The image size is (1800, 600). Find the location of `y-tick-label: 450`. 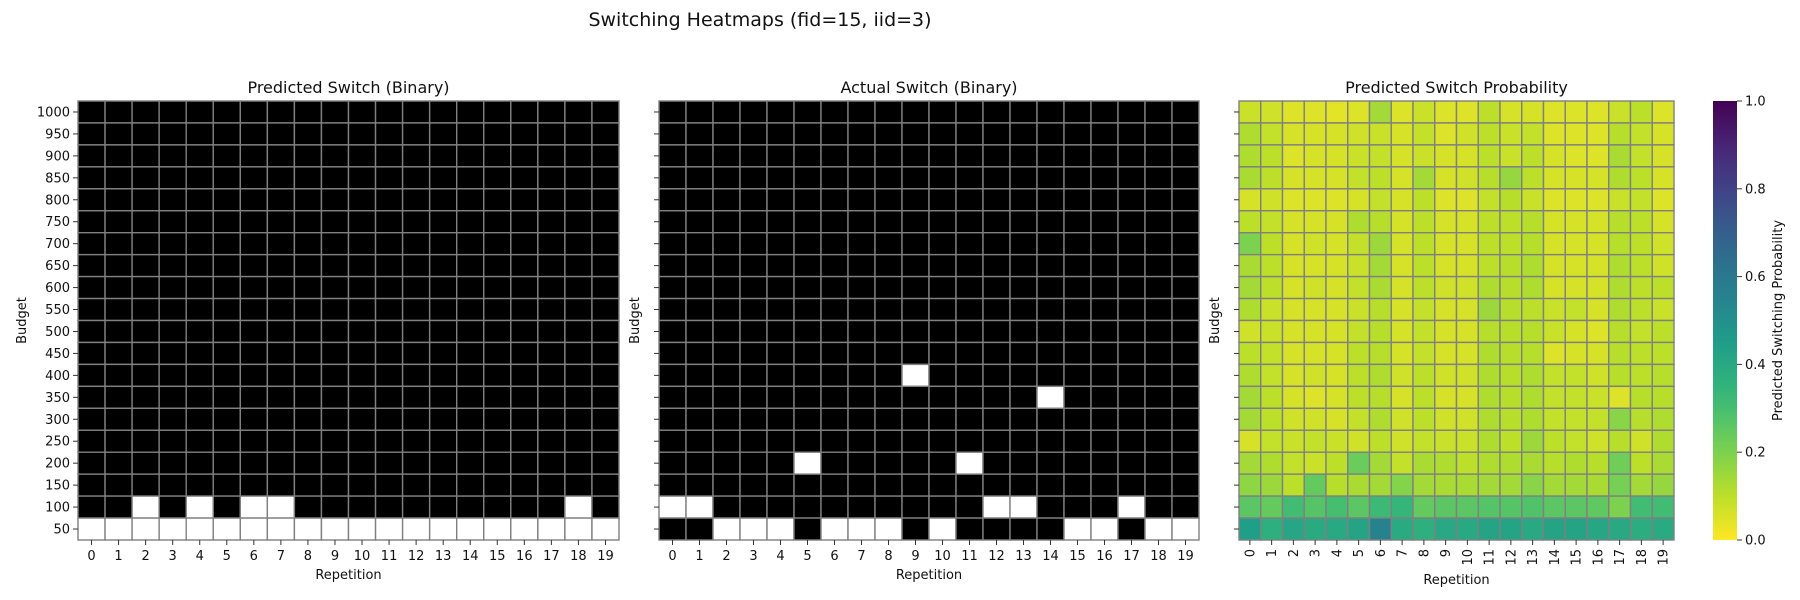

y-tick-label: 450 is located at coordinates (57, 354).